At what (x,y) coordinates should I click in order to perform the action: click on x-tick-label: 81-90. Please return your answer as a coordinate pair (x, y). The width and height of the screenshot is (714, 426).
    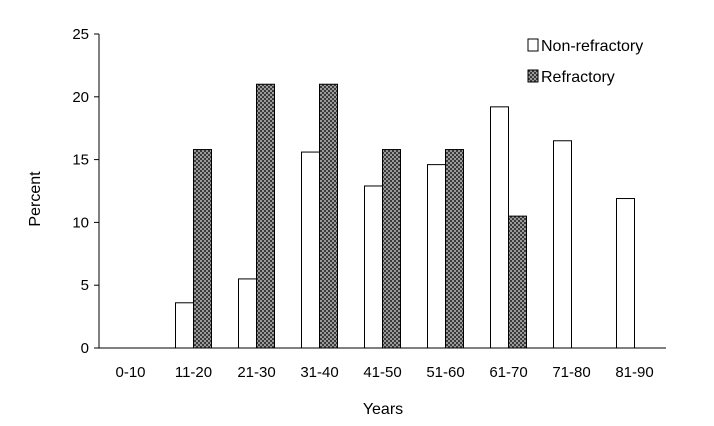
    Looking at the image, I should click on (634, 372).